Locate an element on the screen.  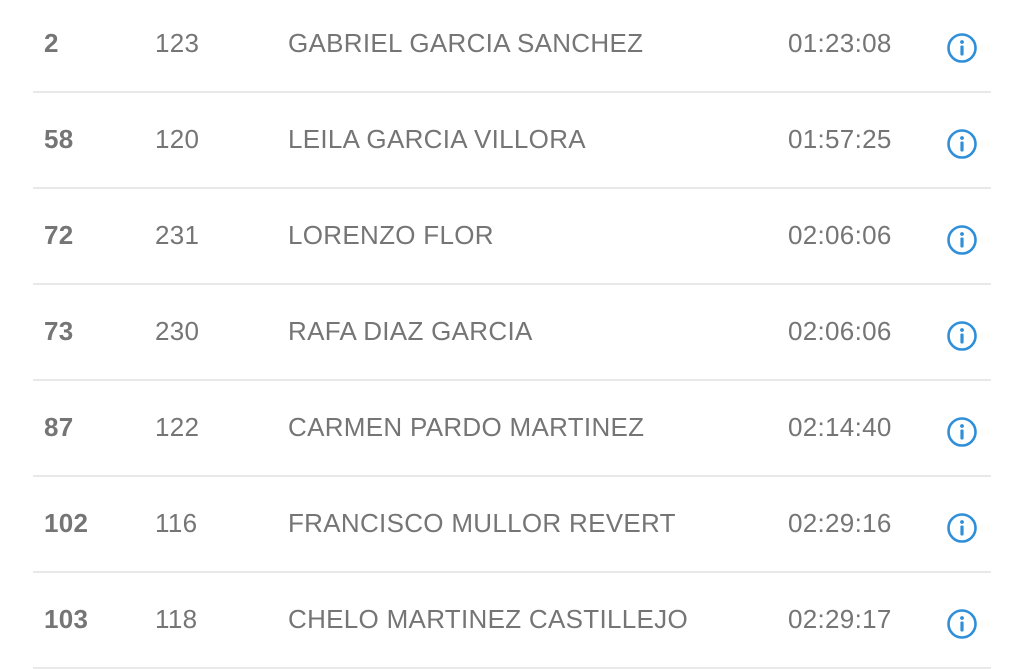
finish-time: 02:14:40 is located at coordinates (840, 427).